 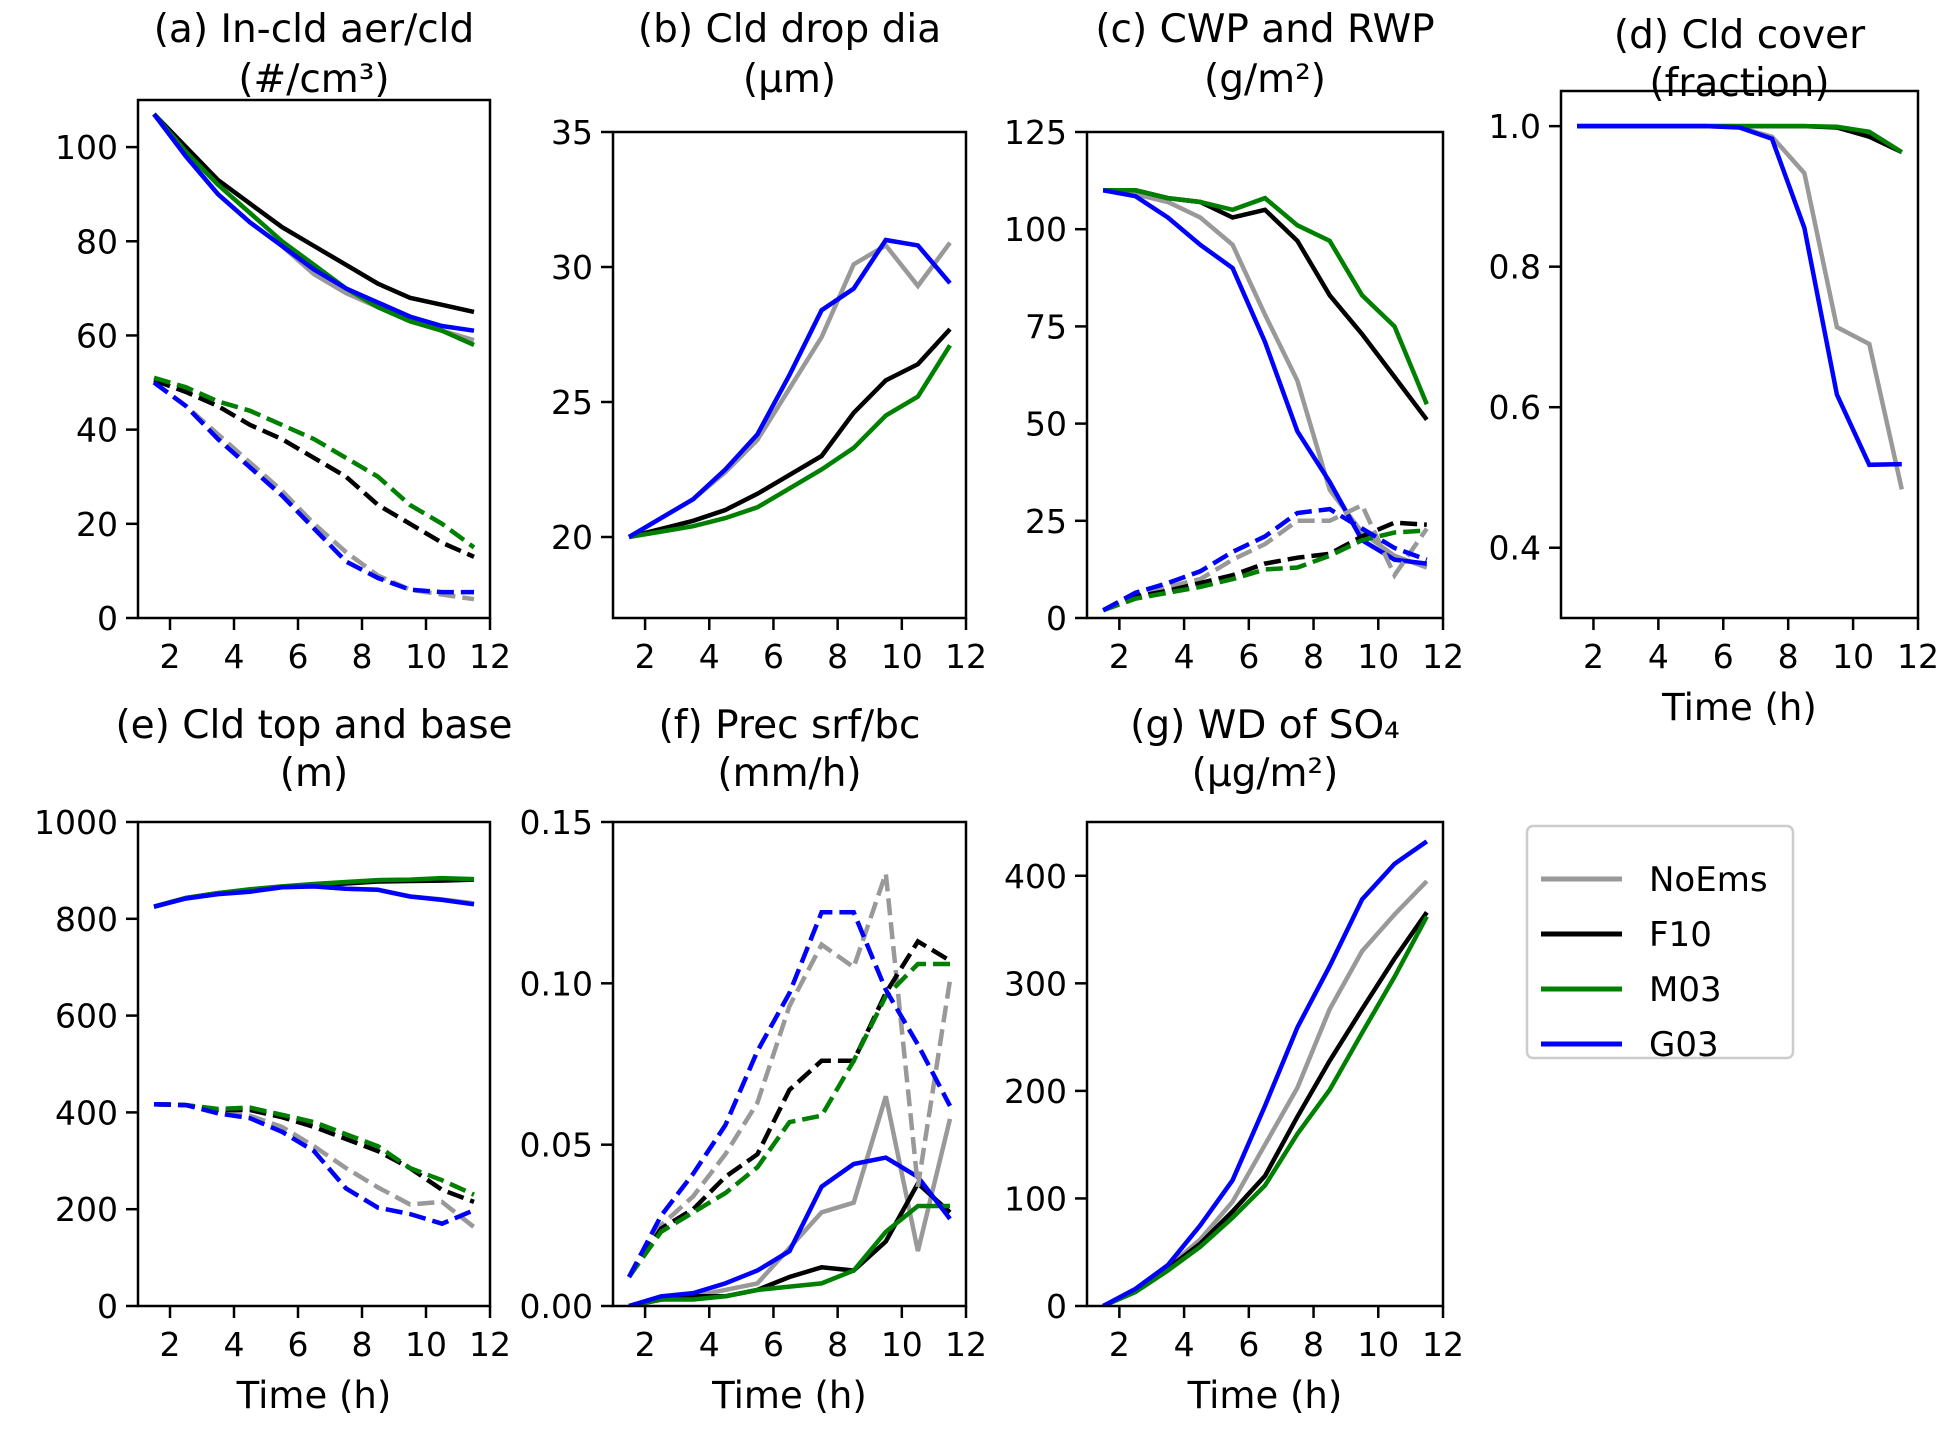 I want to click on panel-unit-label: (g/m²), so click(x=1265, y=79).